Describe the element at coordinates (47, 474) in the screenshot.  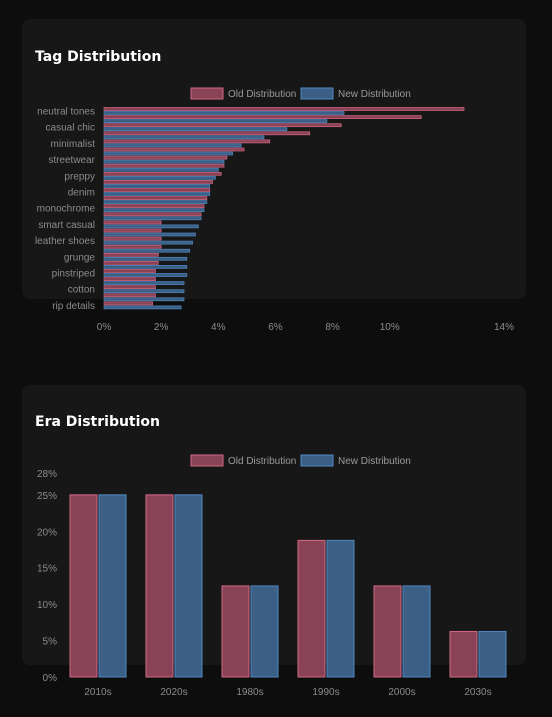
I see `y-tick-label: 28%` at that location.